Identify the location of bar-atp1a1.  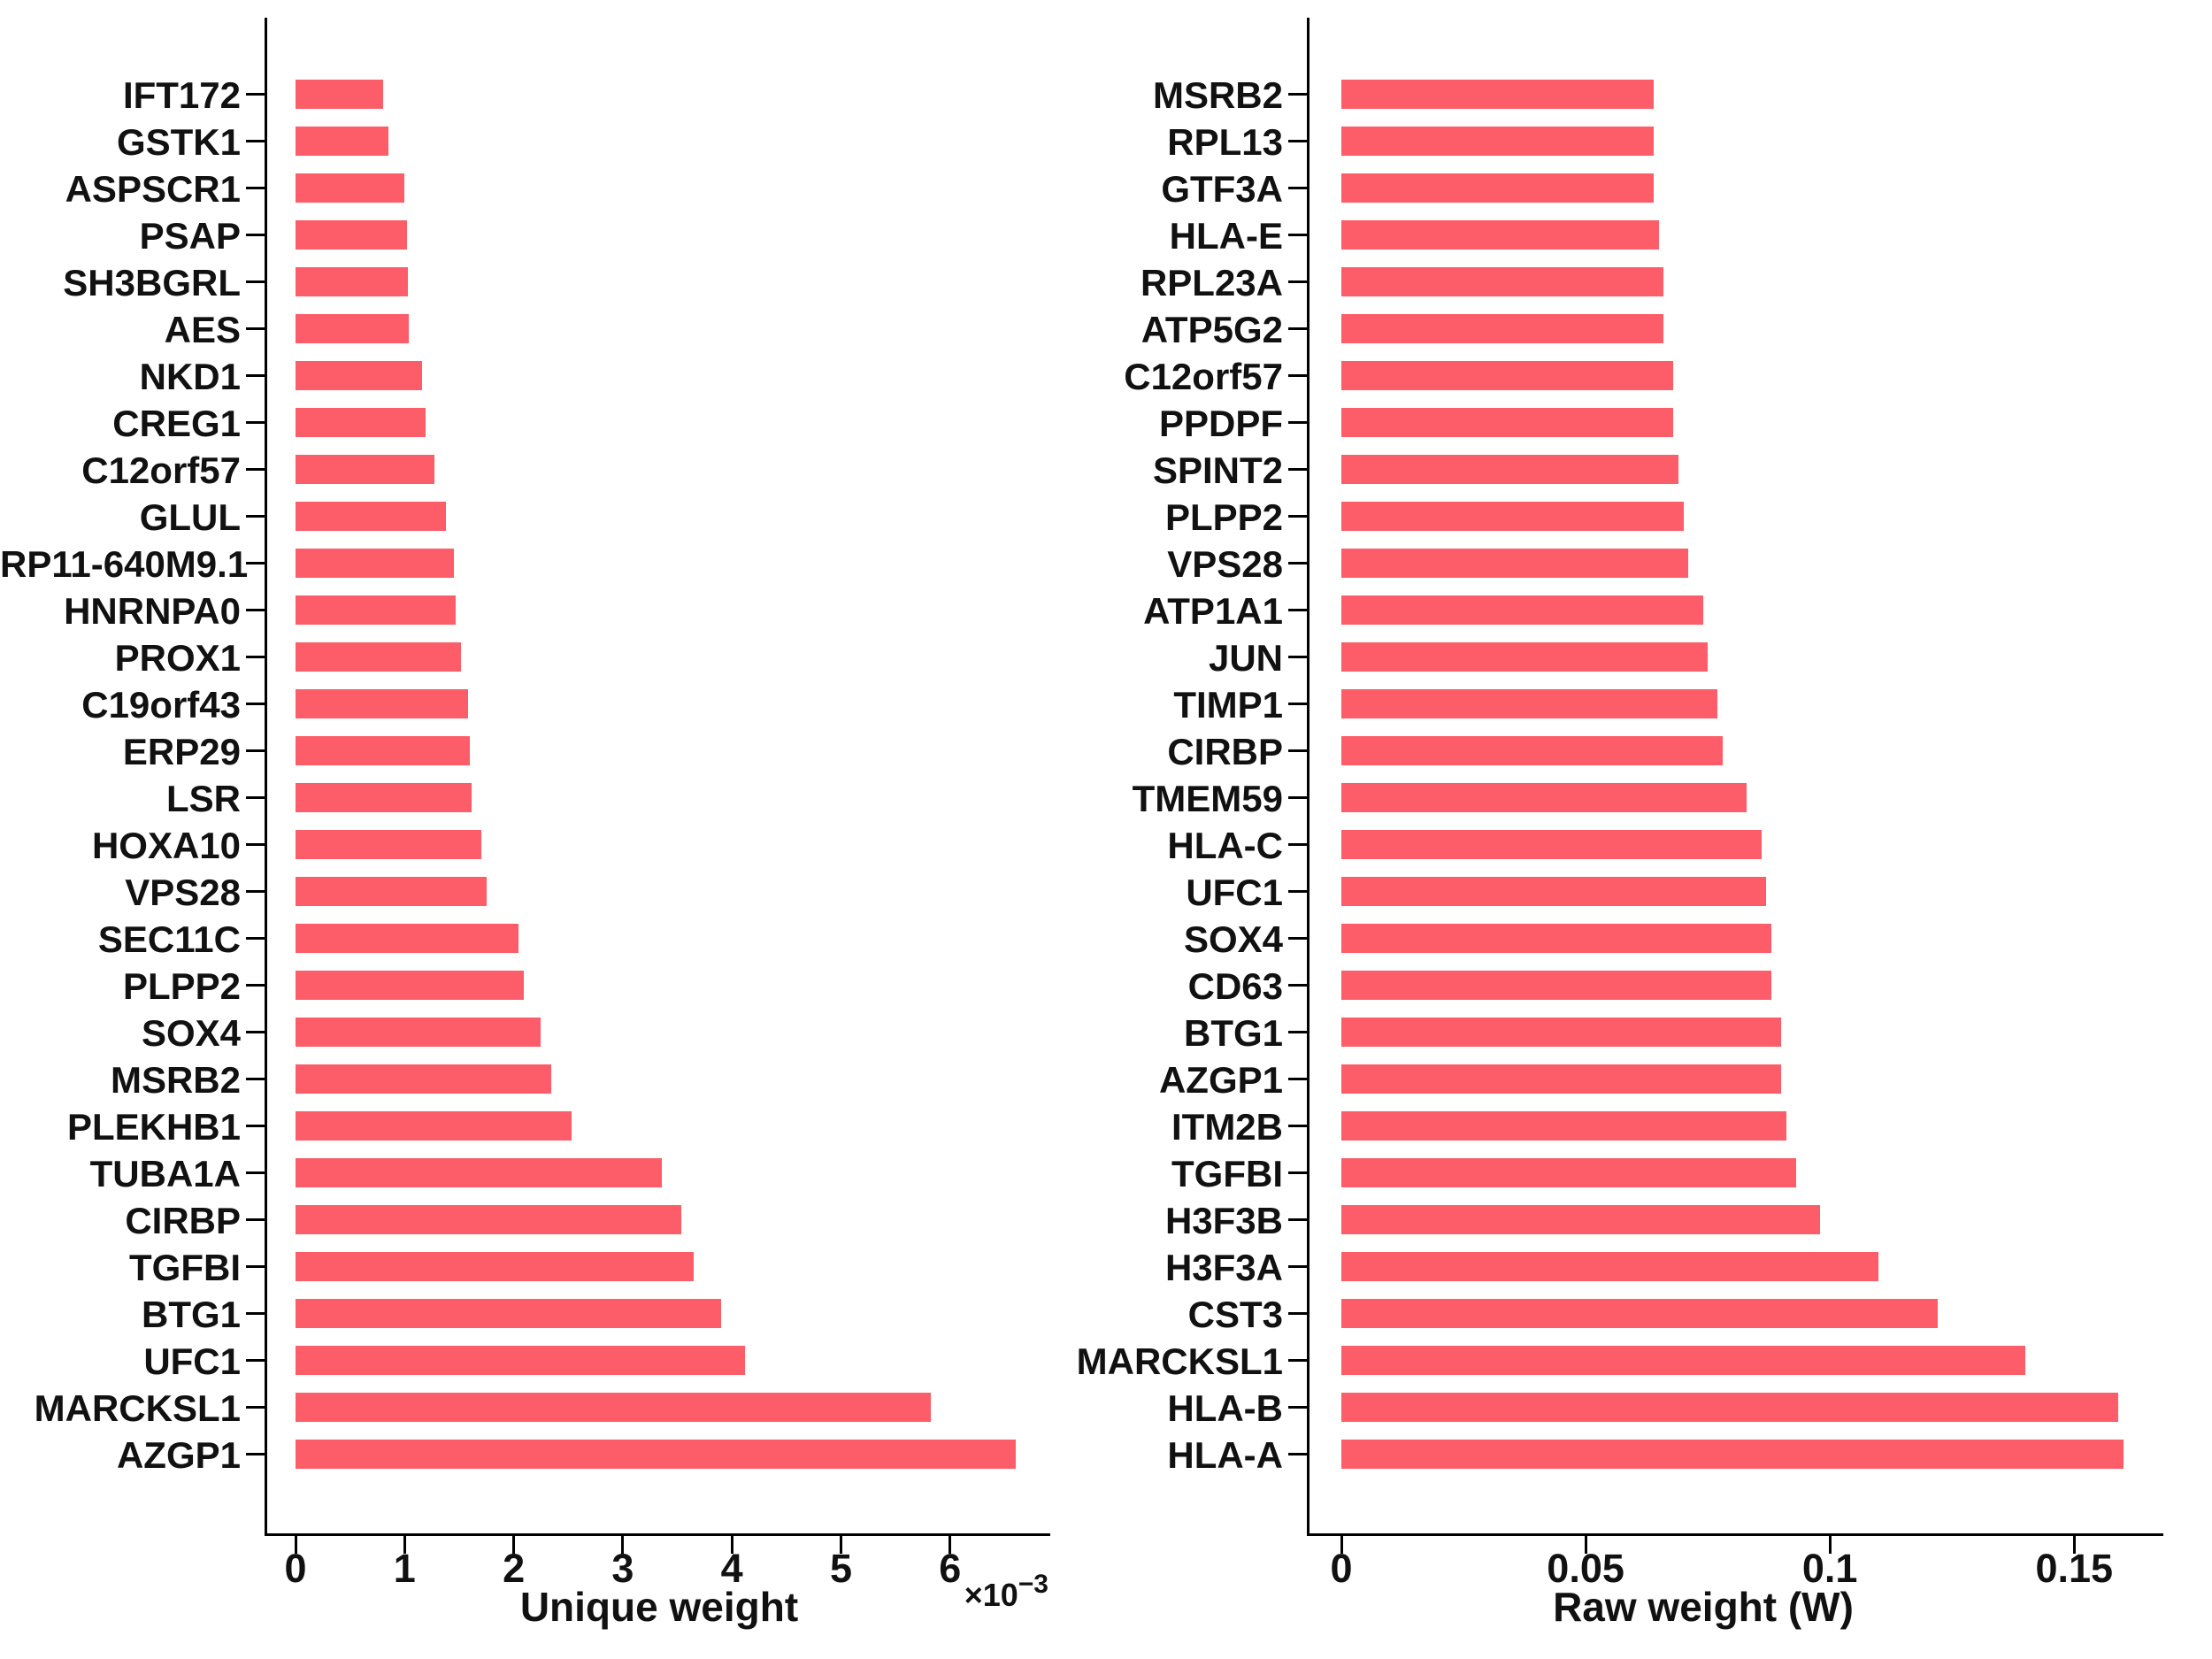
(1522, 610).